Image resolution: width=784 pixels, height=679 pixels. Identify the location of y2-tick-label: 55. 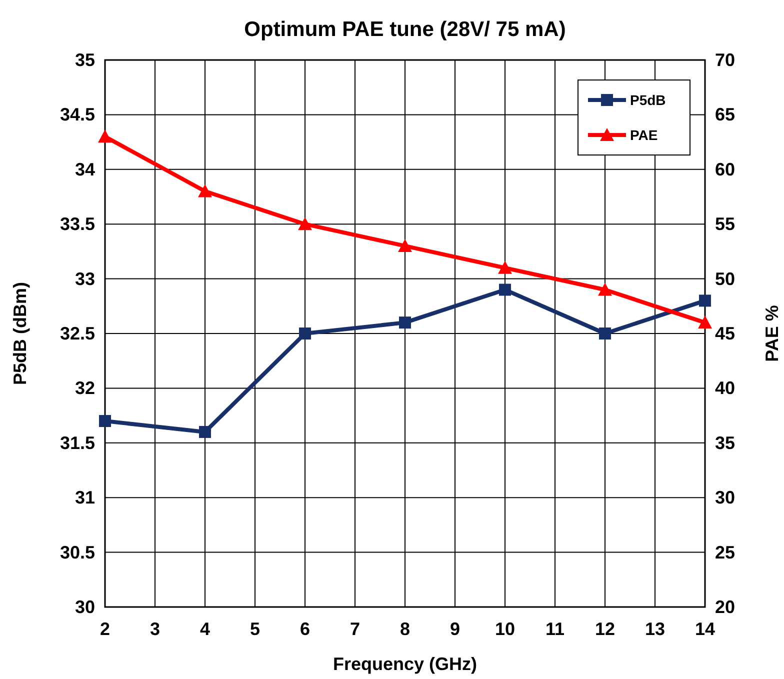
(725, 224).